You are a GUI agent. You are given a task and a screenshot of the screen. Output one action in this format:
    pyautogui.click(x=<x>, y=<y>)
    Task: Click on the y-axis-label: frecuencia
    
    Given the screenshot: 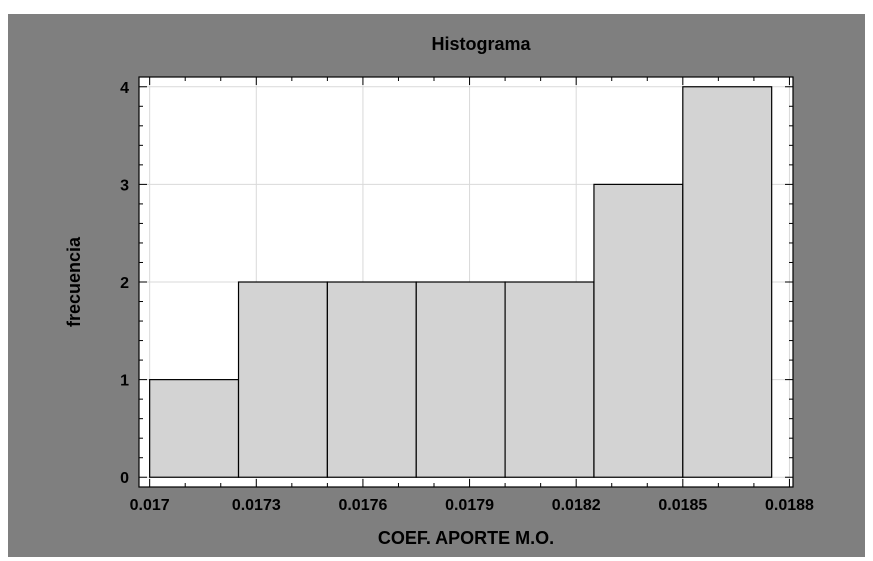 What is the action you would take?
    pyautogui.click(x=74, y=281)
    